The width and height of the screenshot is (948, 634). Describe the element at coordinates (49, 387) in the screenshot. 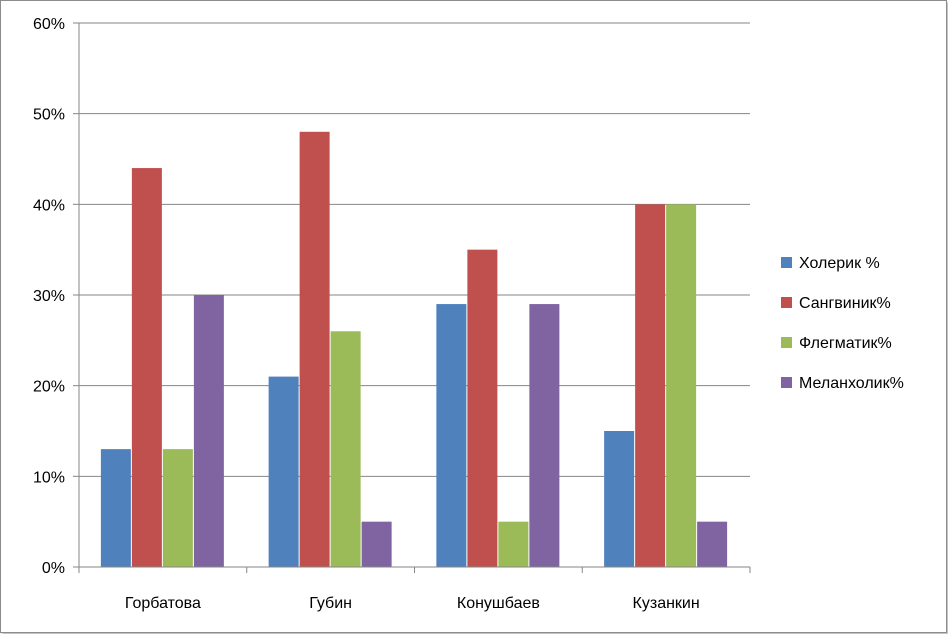

I see `y-tick-label: 20%` at that location.